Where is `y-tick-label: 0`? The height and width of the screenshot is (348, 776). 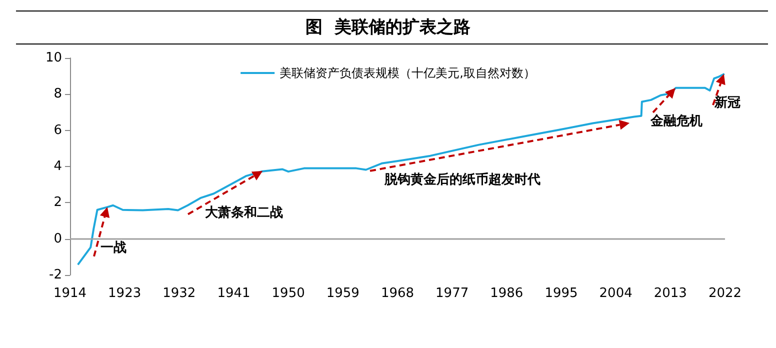 y-tick-label: 0 is located at coordinates (58, 238).